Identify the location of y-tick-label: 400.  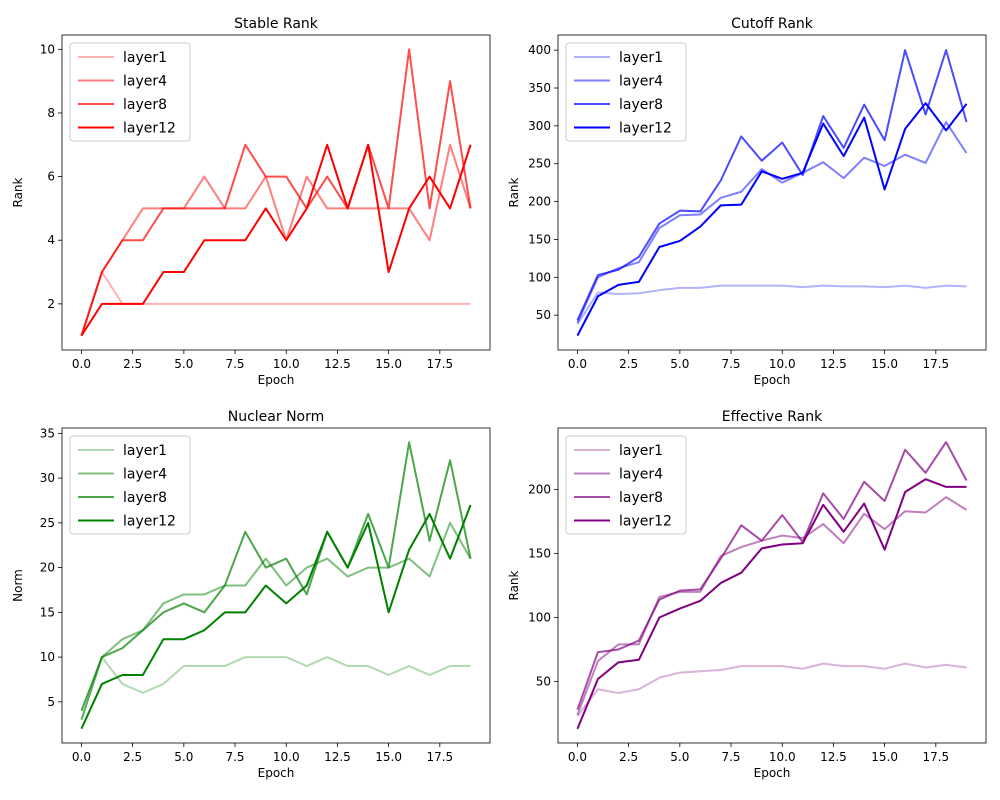
(539, 50).